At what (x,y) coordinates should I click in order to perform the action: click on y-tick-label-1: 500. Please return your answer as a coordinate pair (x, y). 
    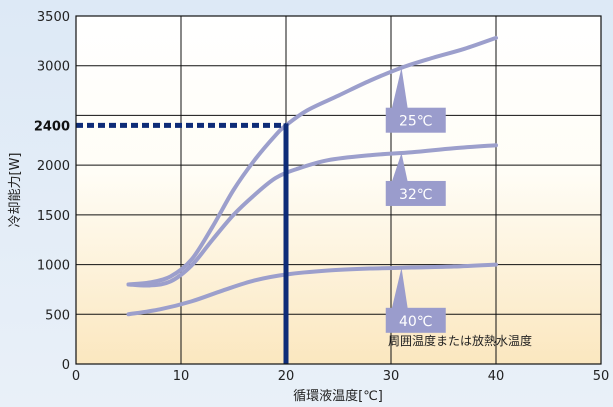
    Looking at the image, I should click on (57, 315).